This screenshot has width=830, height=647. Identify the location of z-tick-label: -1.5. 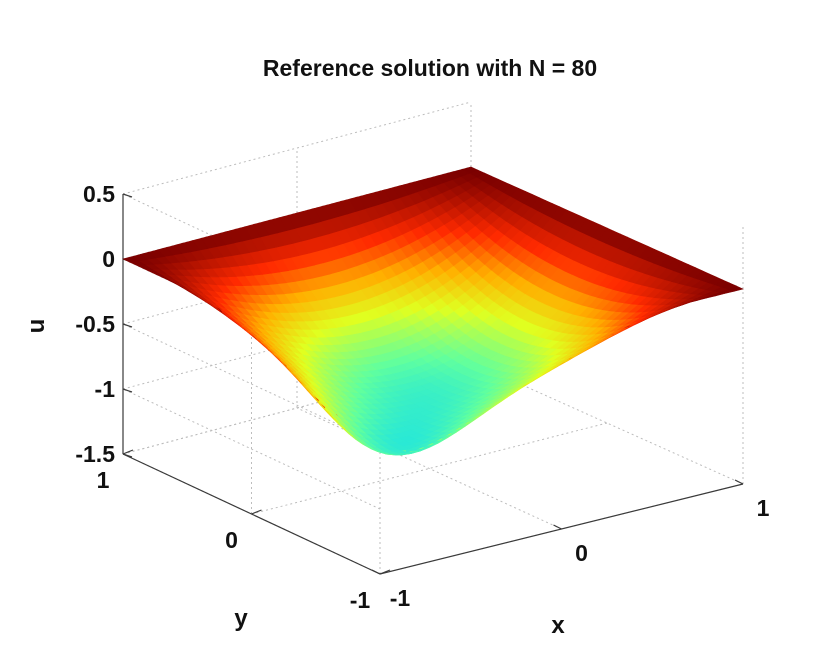
(95, 454).